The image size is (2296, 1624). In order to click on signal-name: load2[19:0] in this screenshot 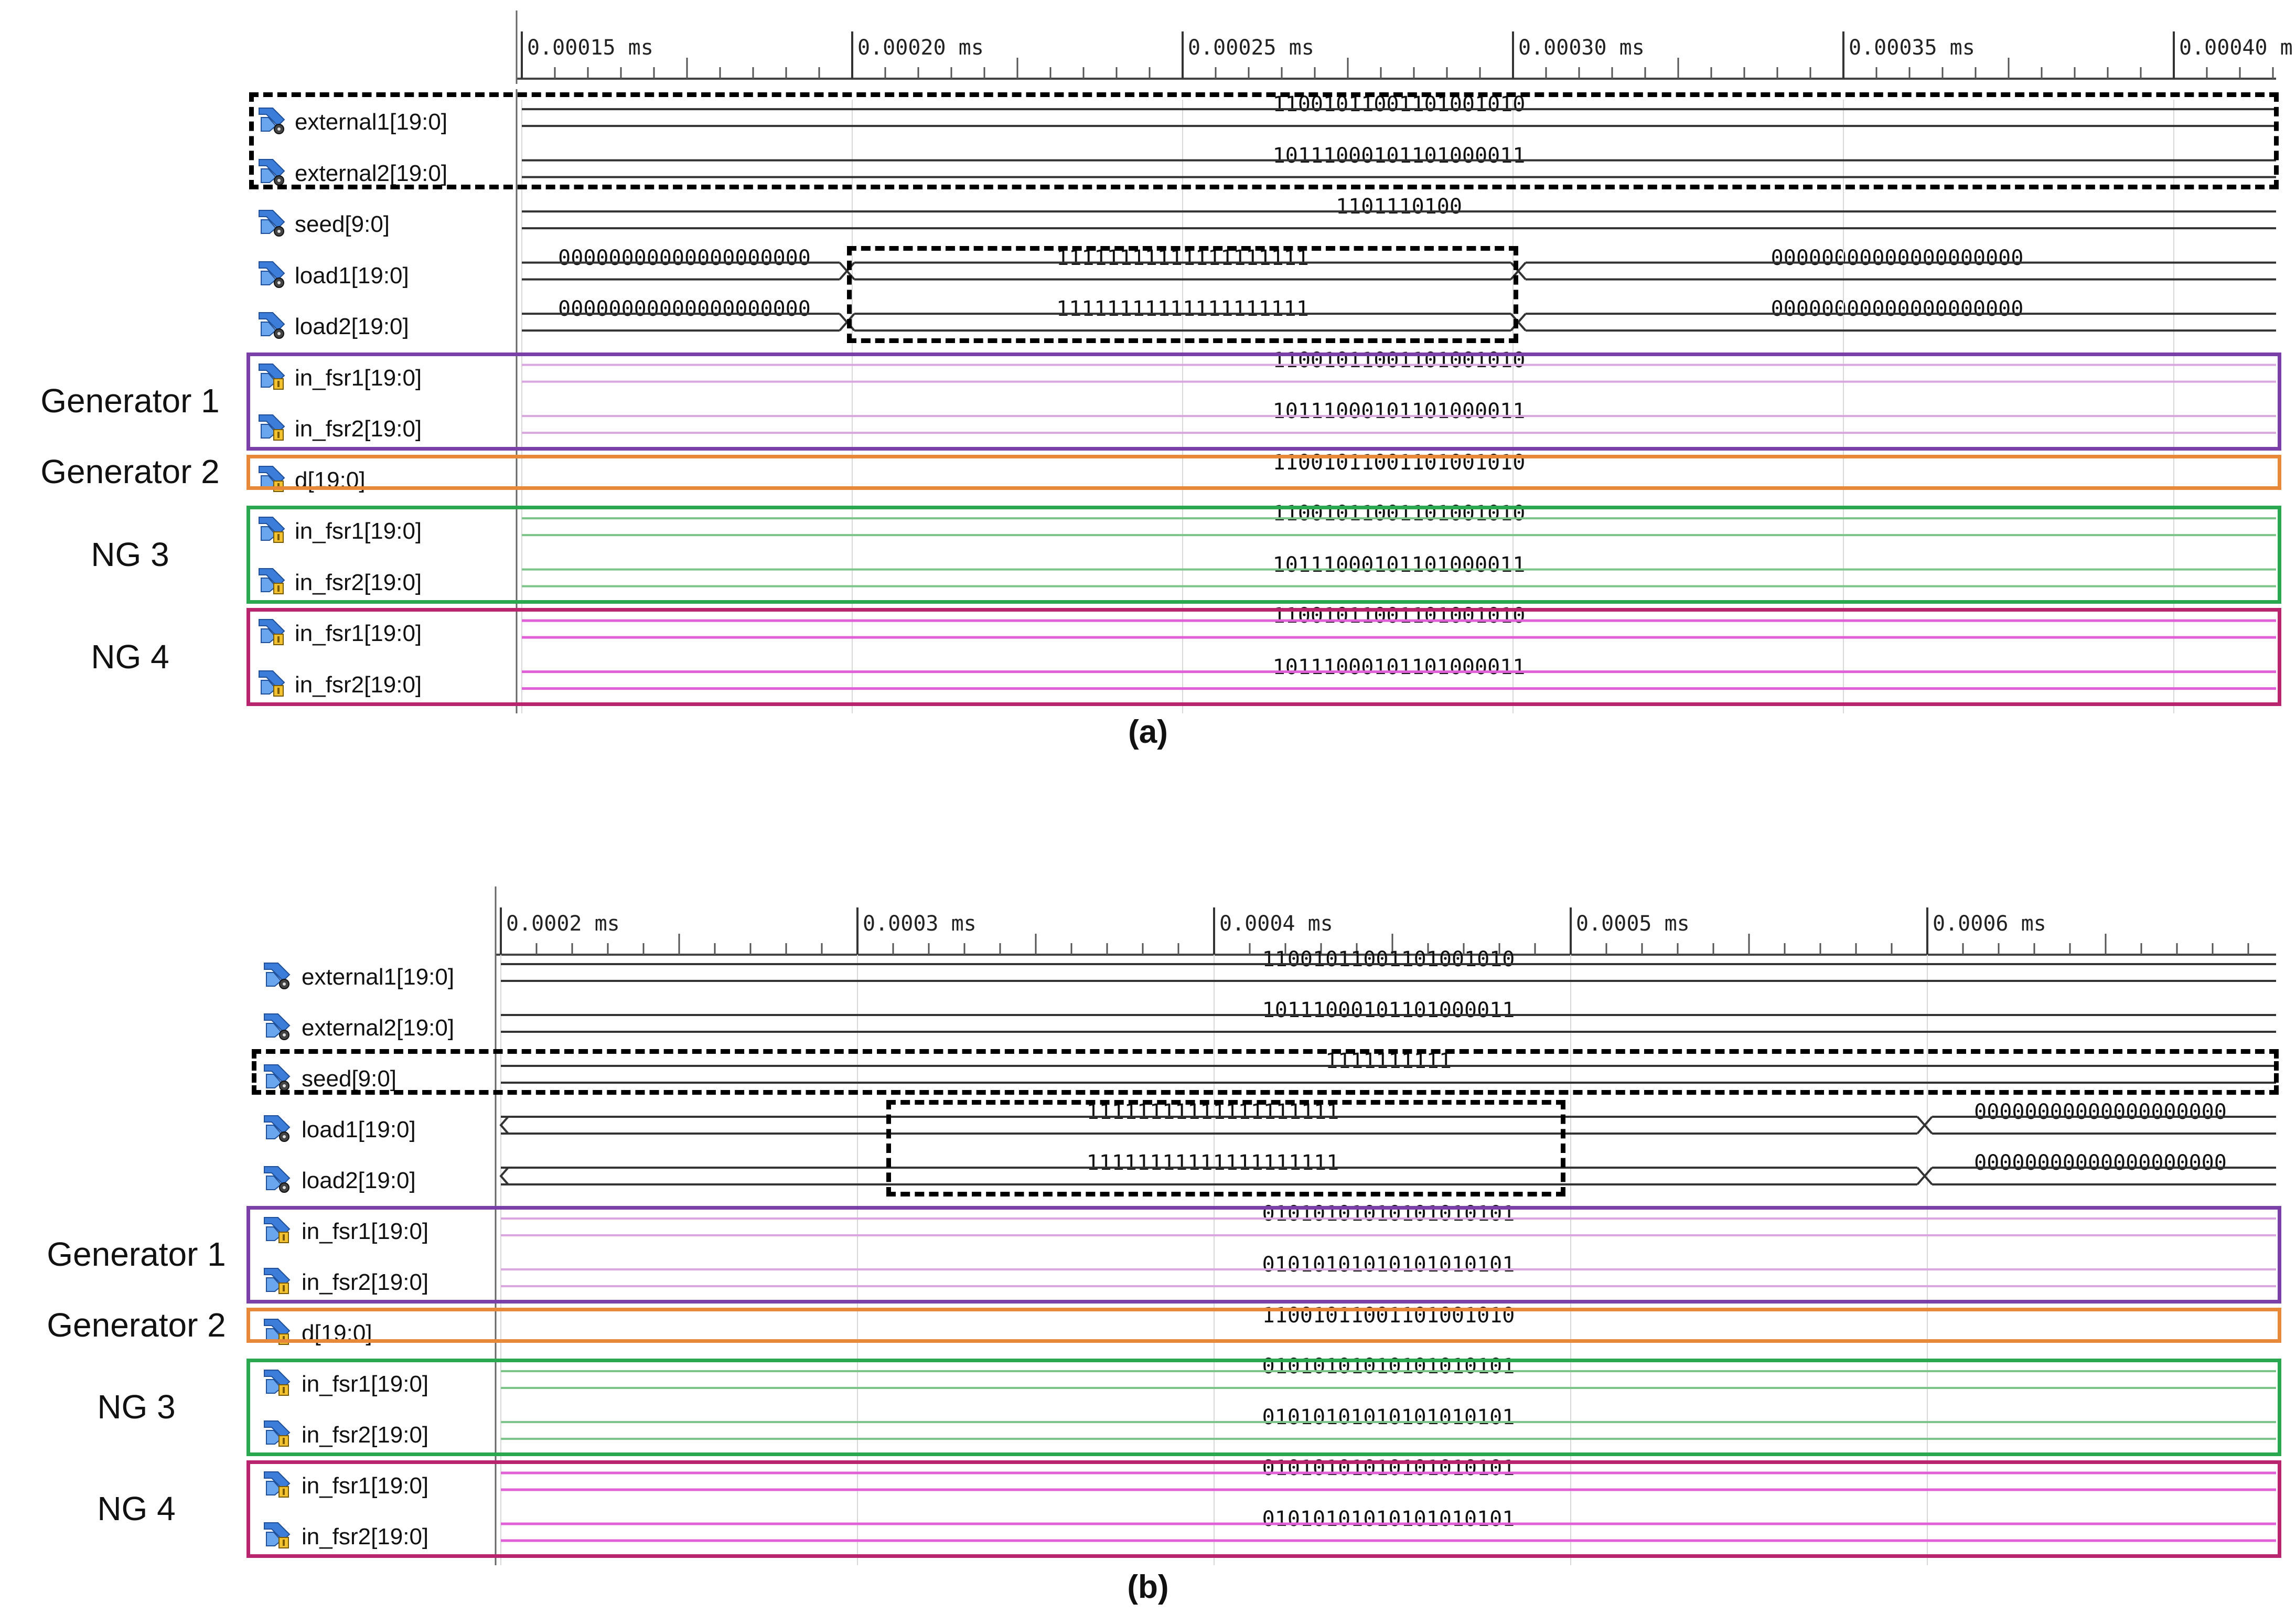, I will do `click(352, 326)`.